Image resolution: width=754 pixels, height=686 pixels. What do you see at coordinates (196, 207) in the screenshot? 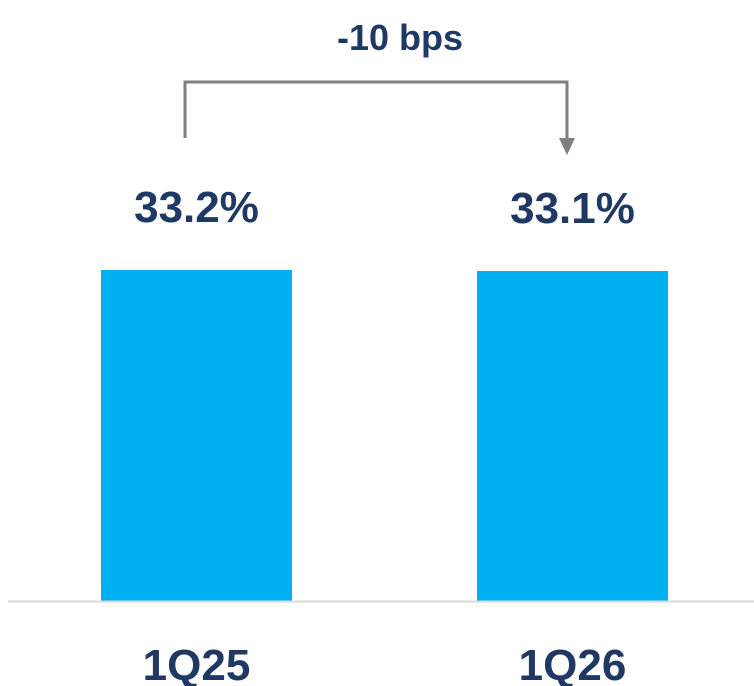
I see `value-label-1q25: 33.2%` at bounding box center [196, 207].